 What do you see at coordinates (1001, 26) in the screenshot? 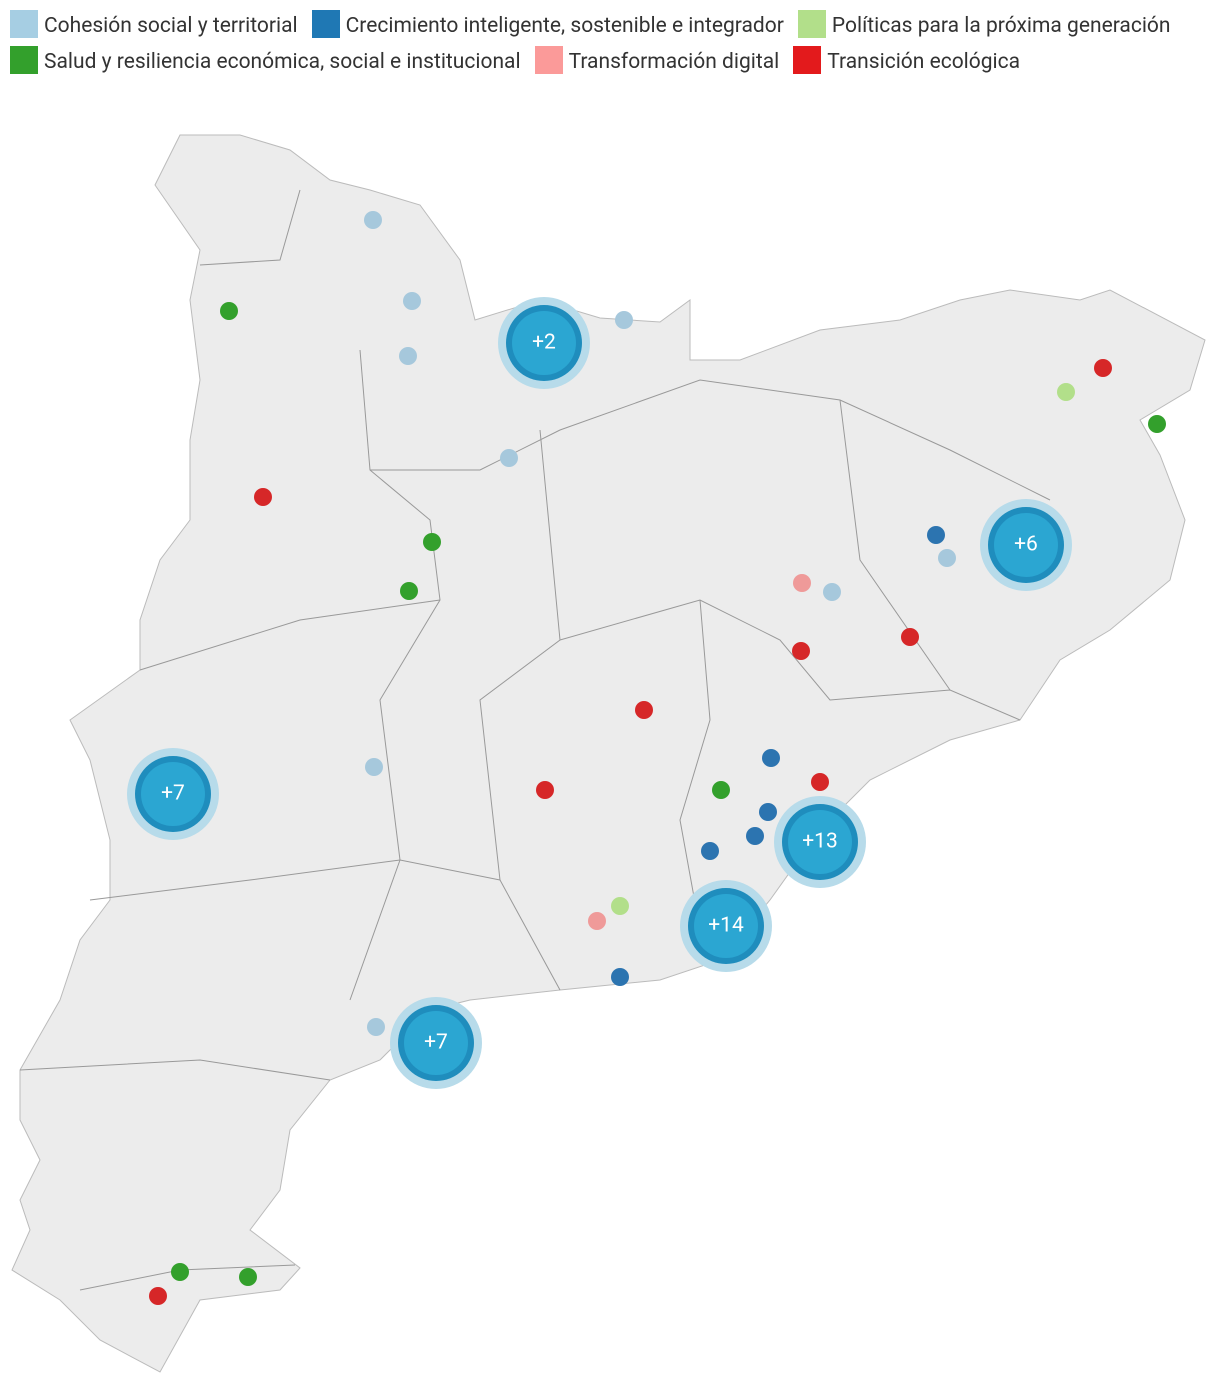
I see `legend-label: Políticas para la próxima generación` at bounding box center [1001, 26].